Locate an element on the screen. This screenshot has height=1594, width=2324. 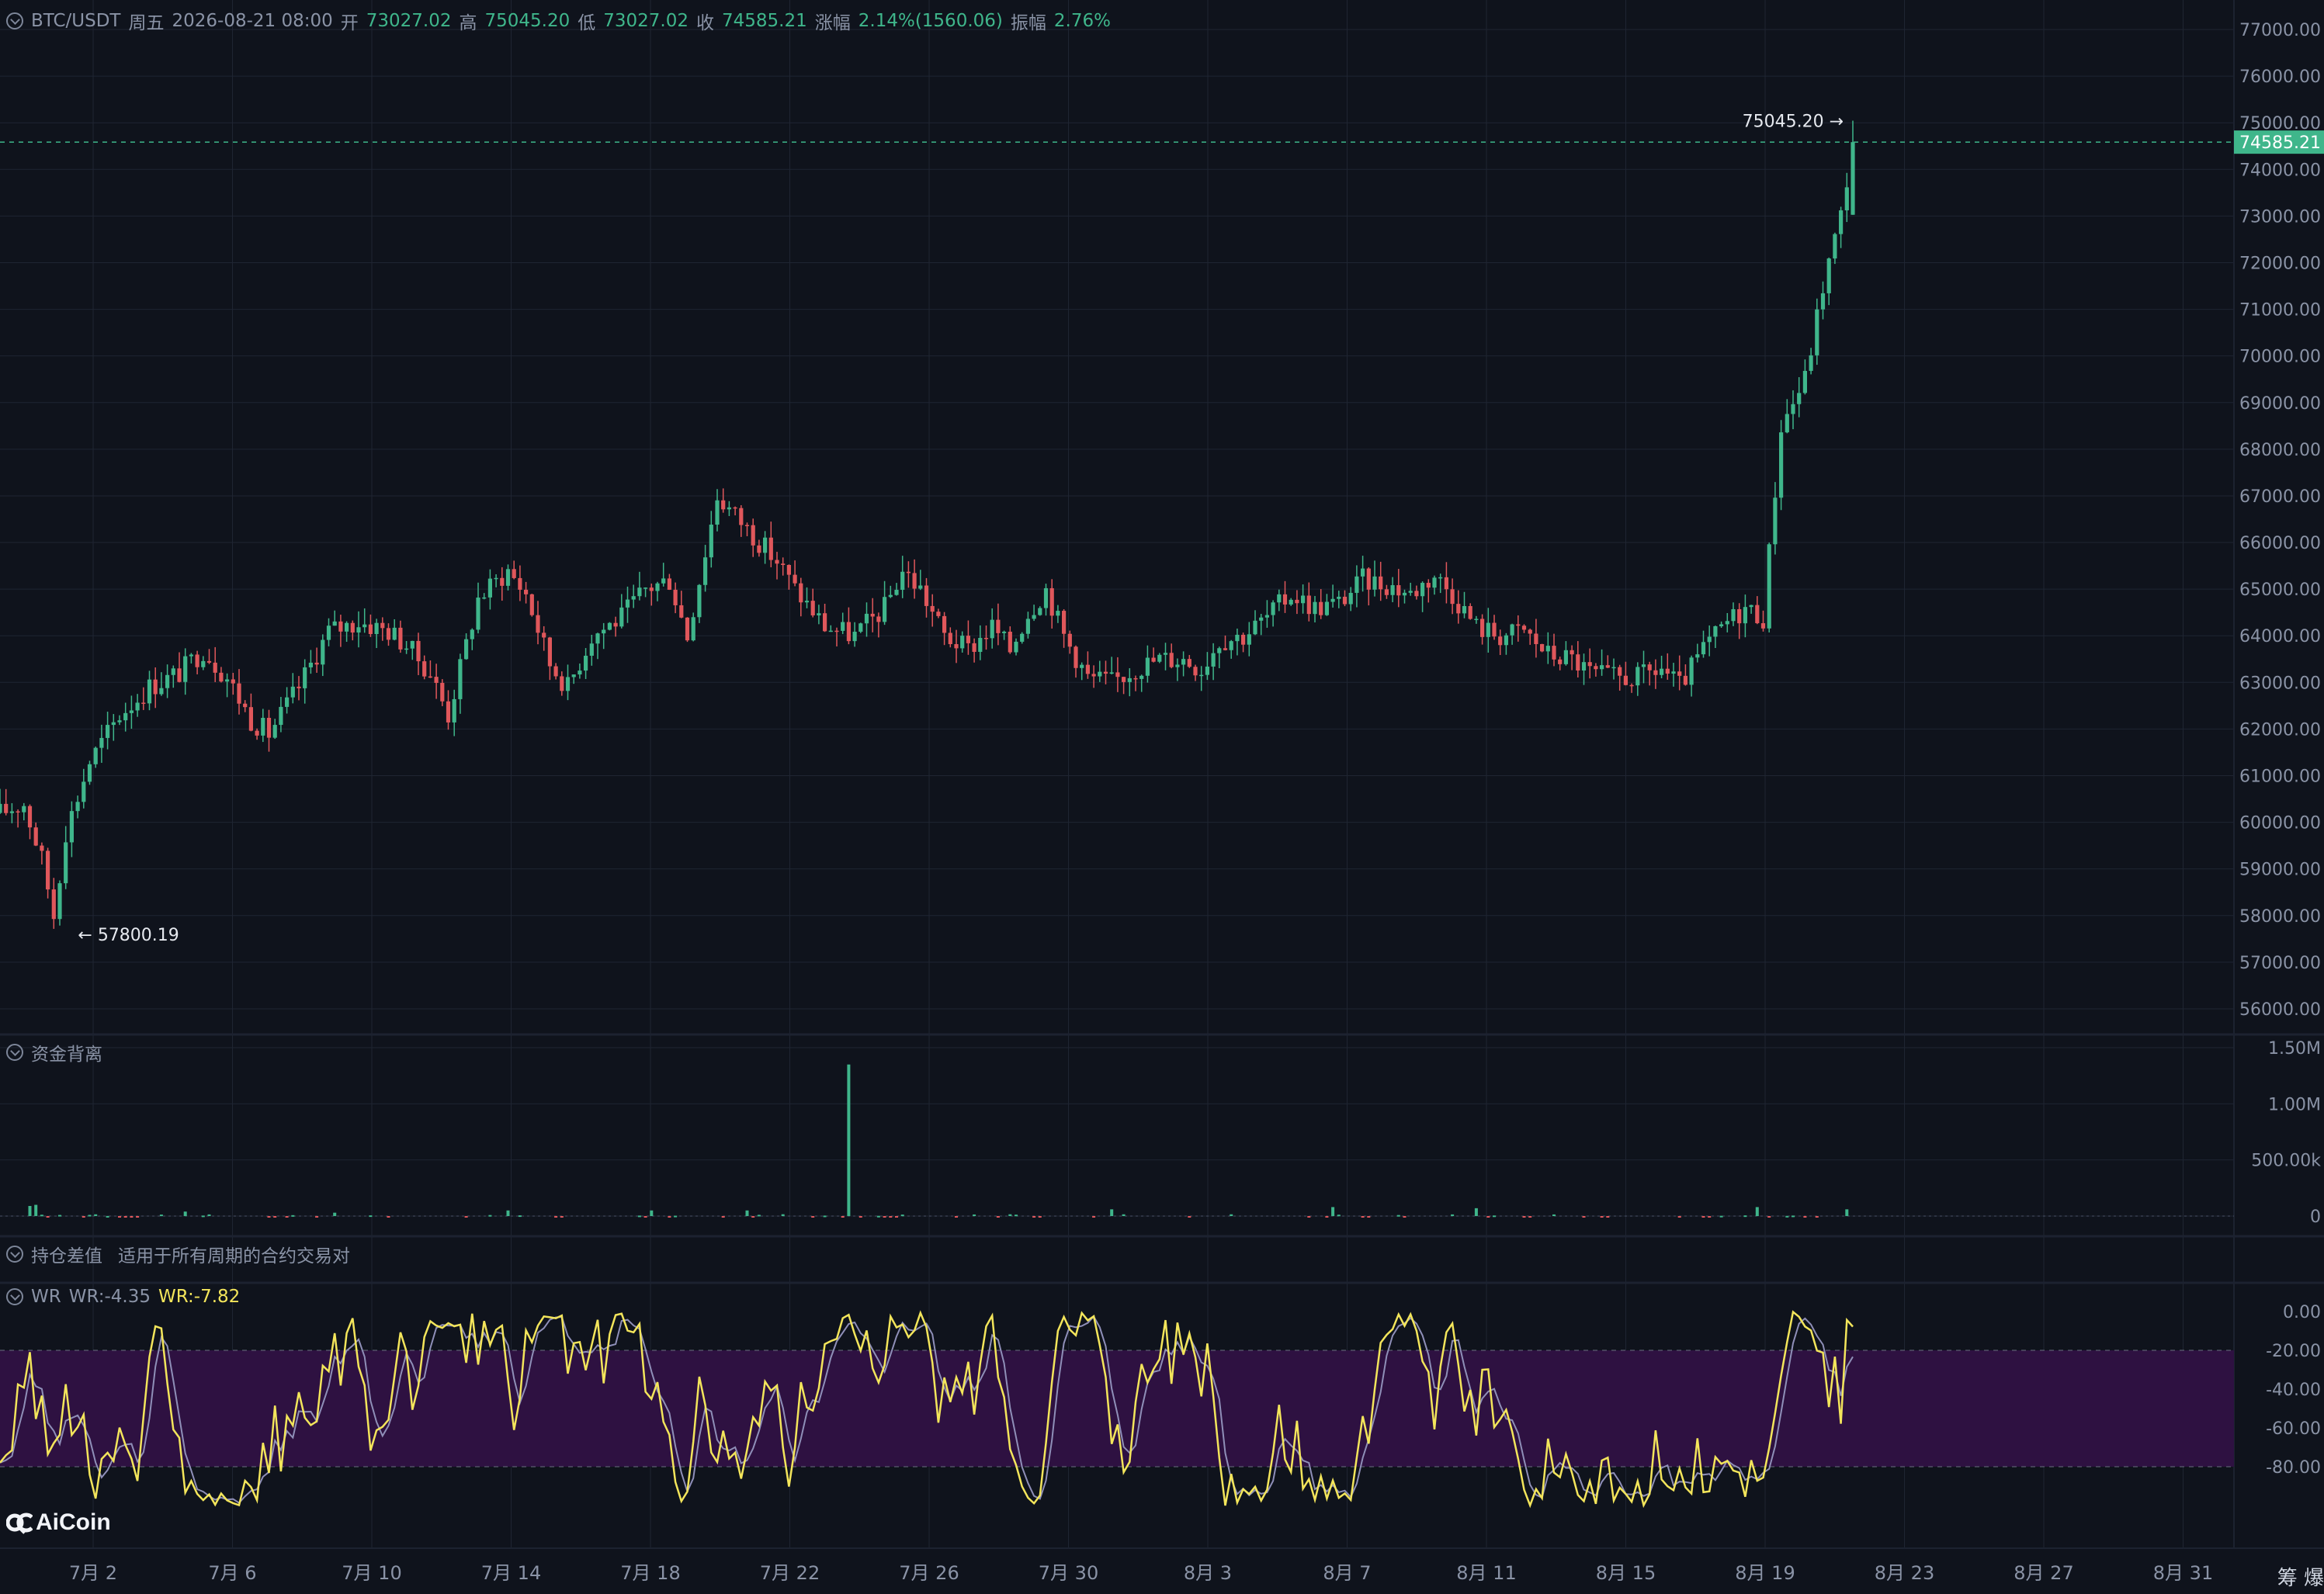
price-tick-label: 66000.00 is located at coordinates (2280, 543).